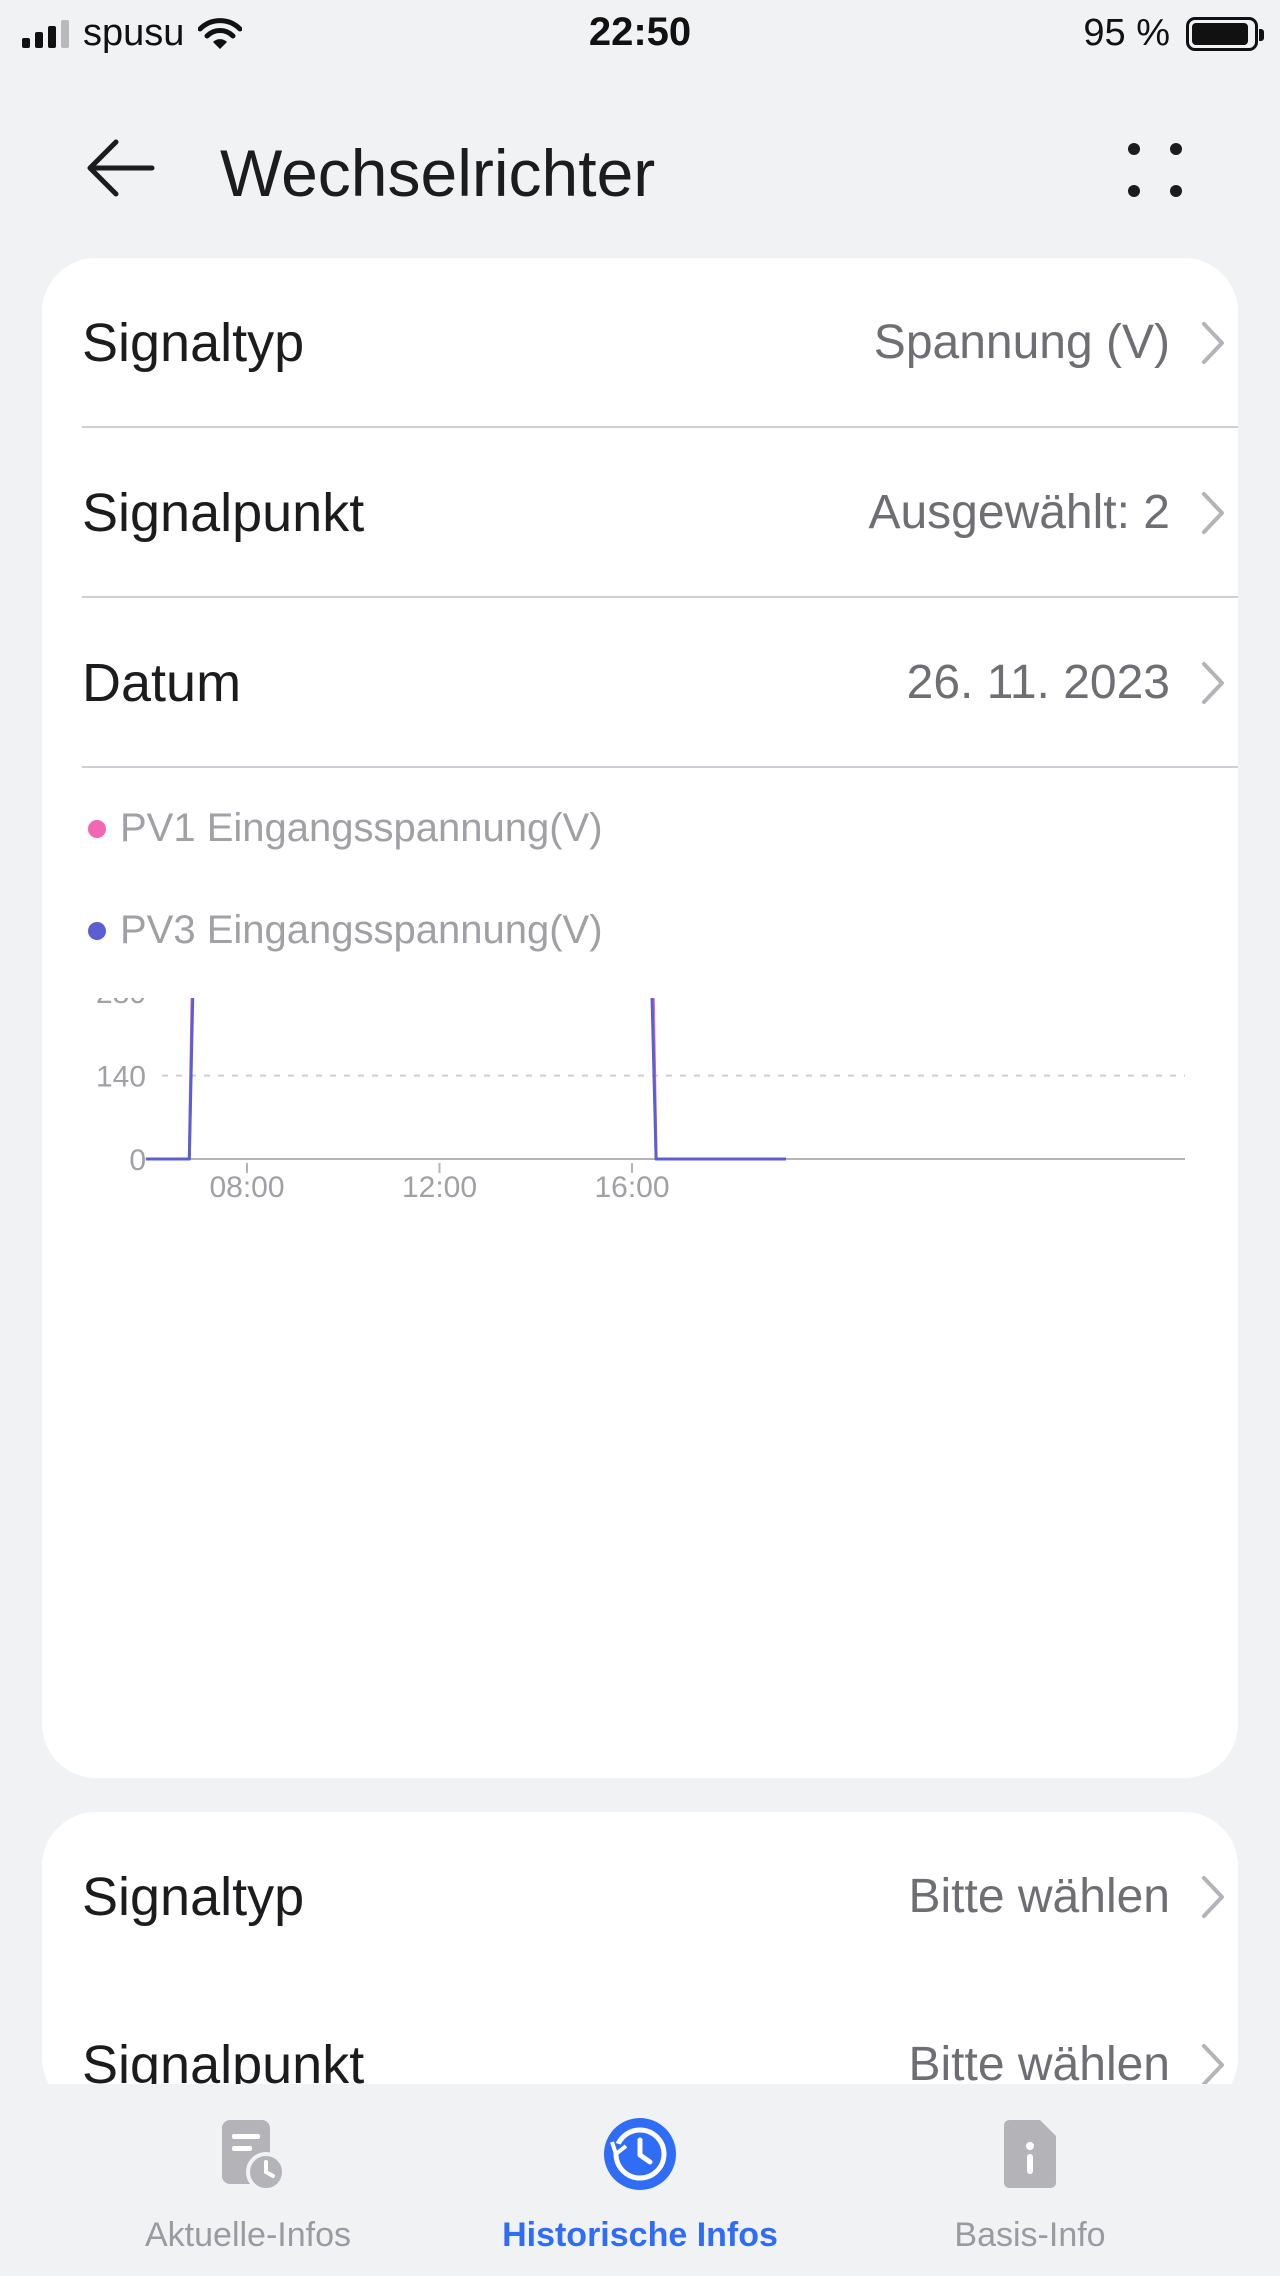  Describe the element at coordinates (121, 1077) in the screenshot. I see `y-tick-label: 140` at that location.